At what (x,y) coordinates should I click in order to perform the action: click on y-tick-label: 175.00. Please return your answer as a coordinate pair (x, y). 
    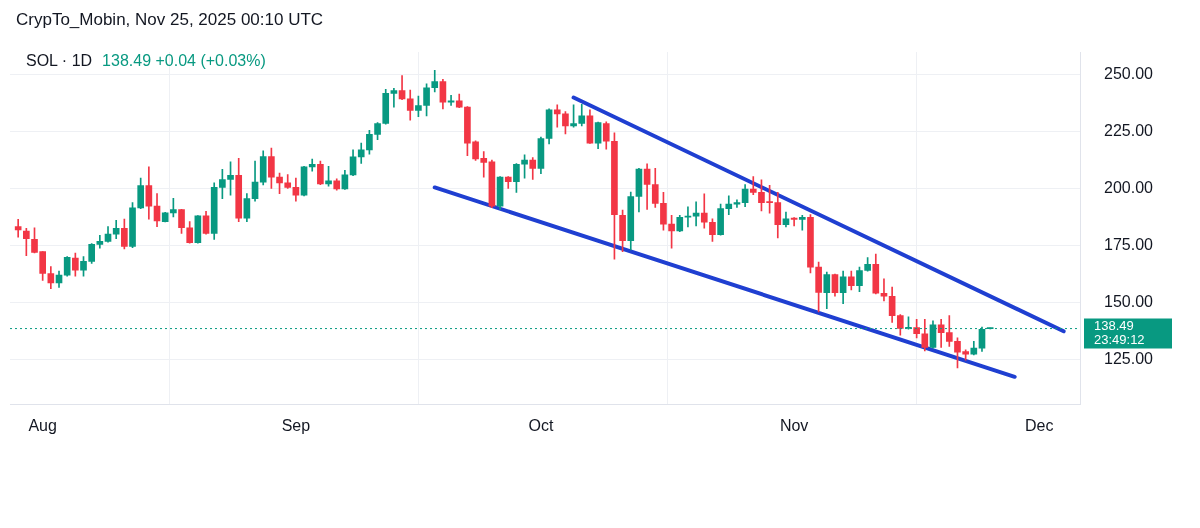
    Looking at the image, I should click on (1129, 244).